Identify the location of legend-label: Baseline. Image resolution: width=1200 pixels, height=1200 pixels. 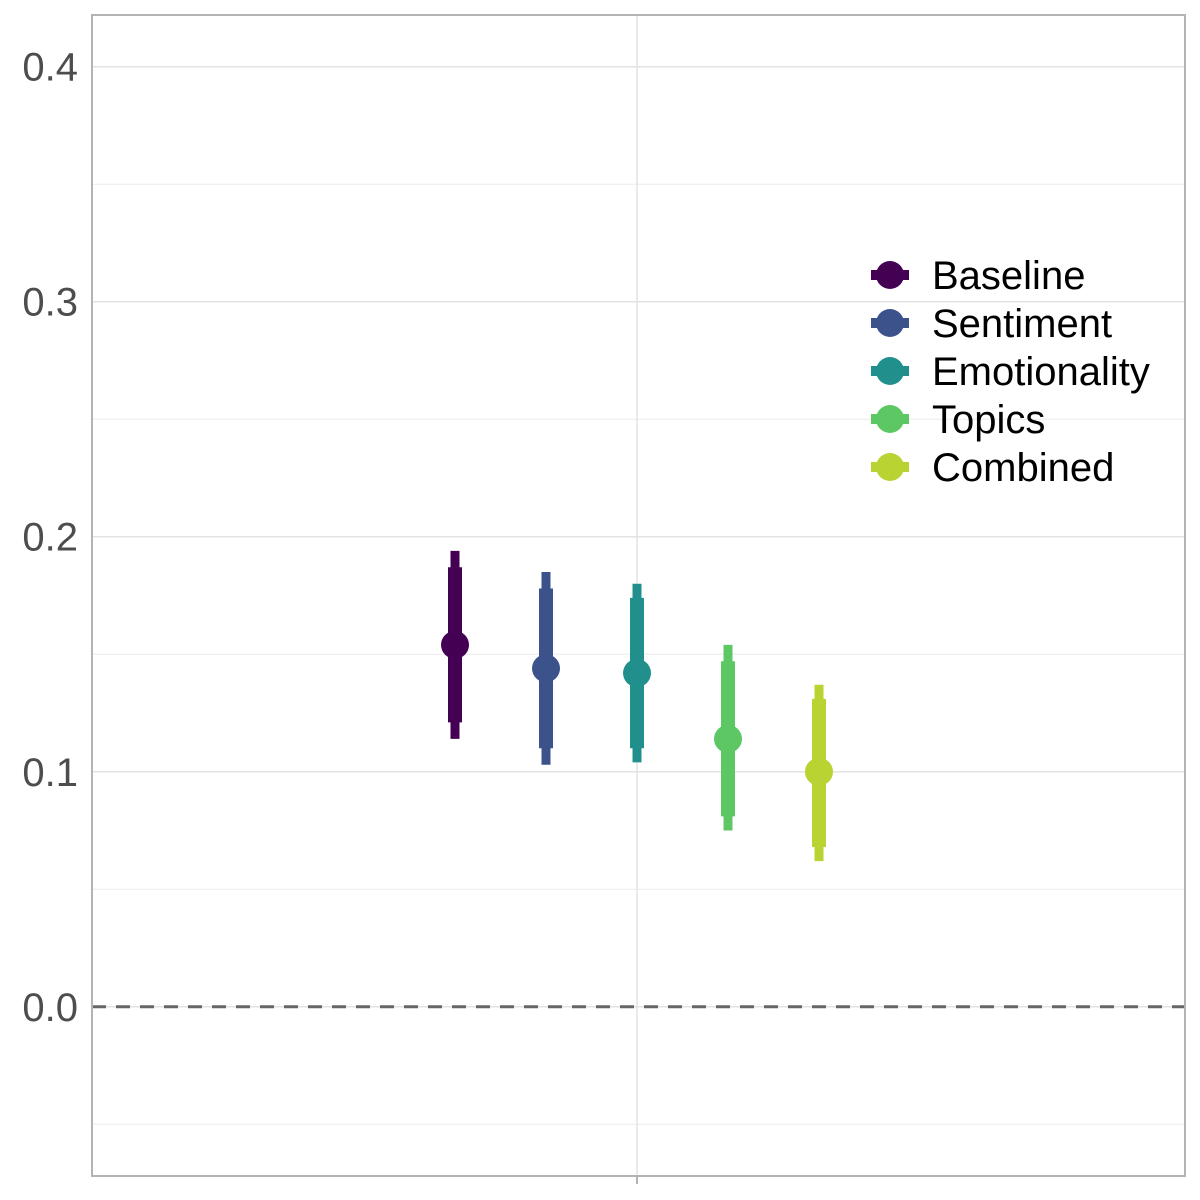
(1008, 276).